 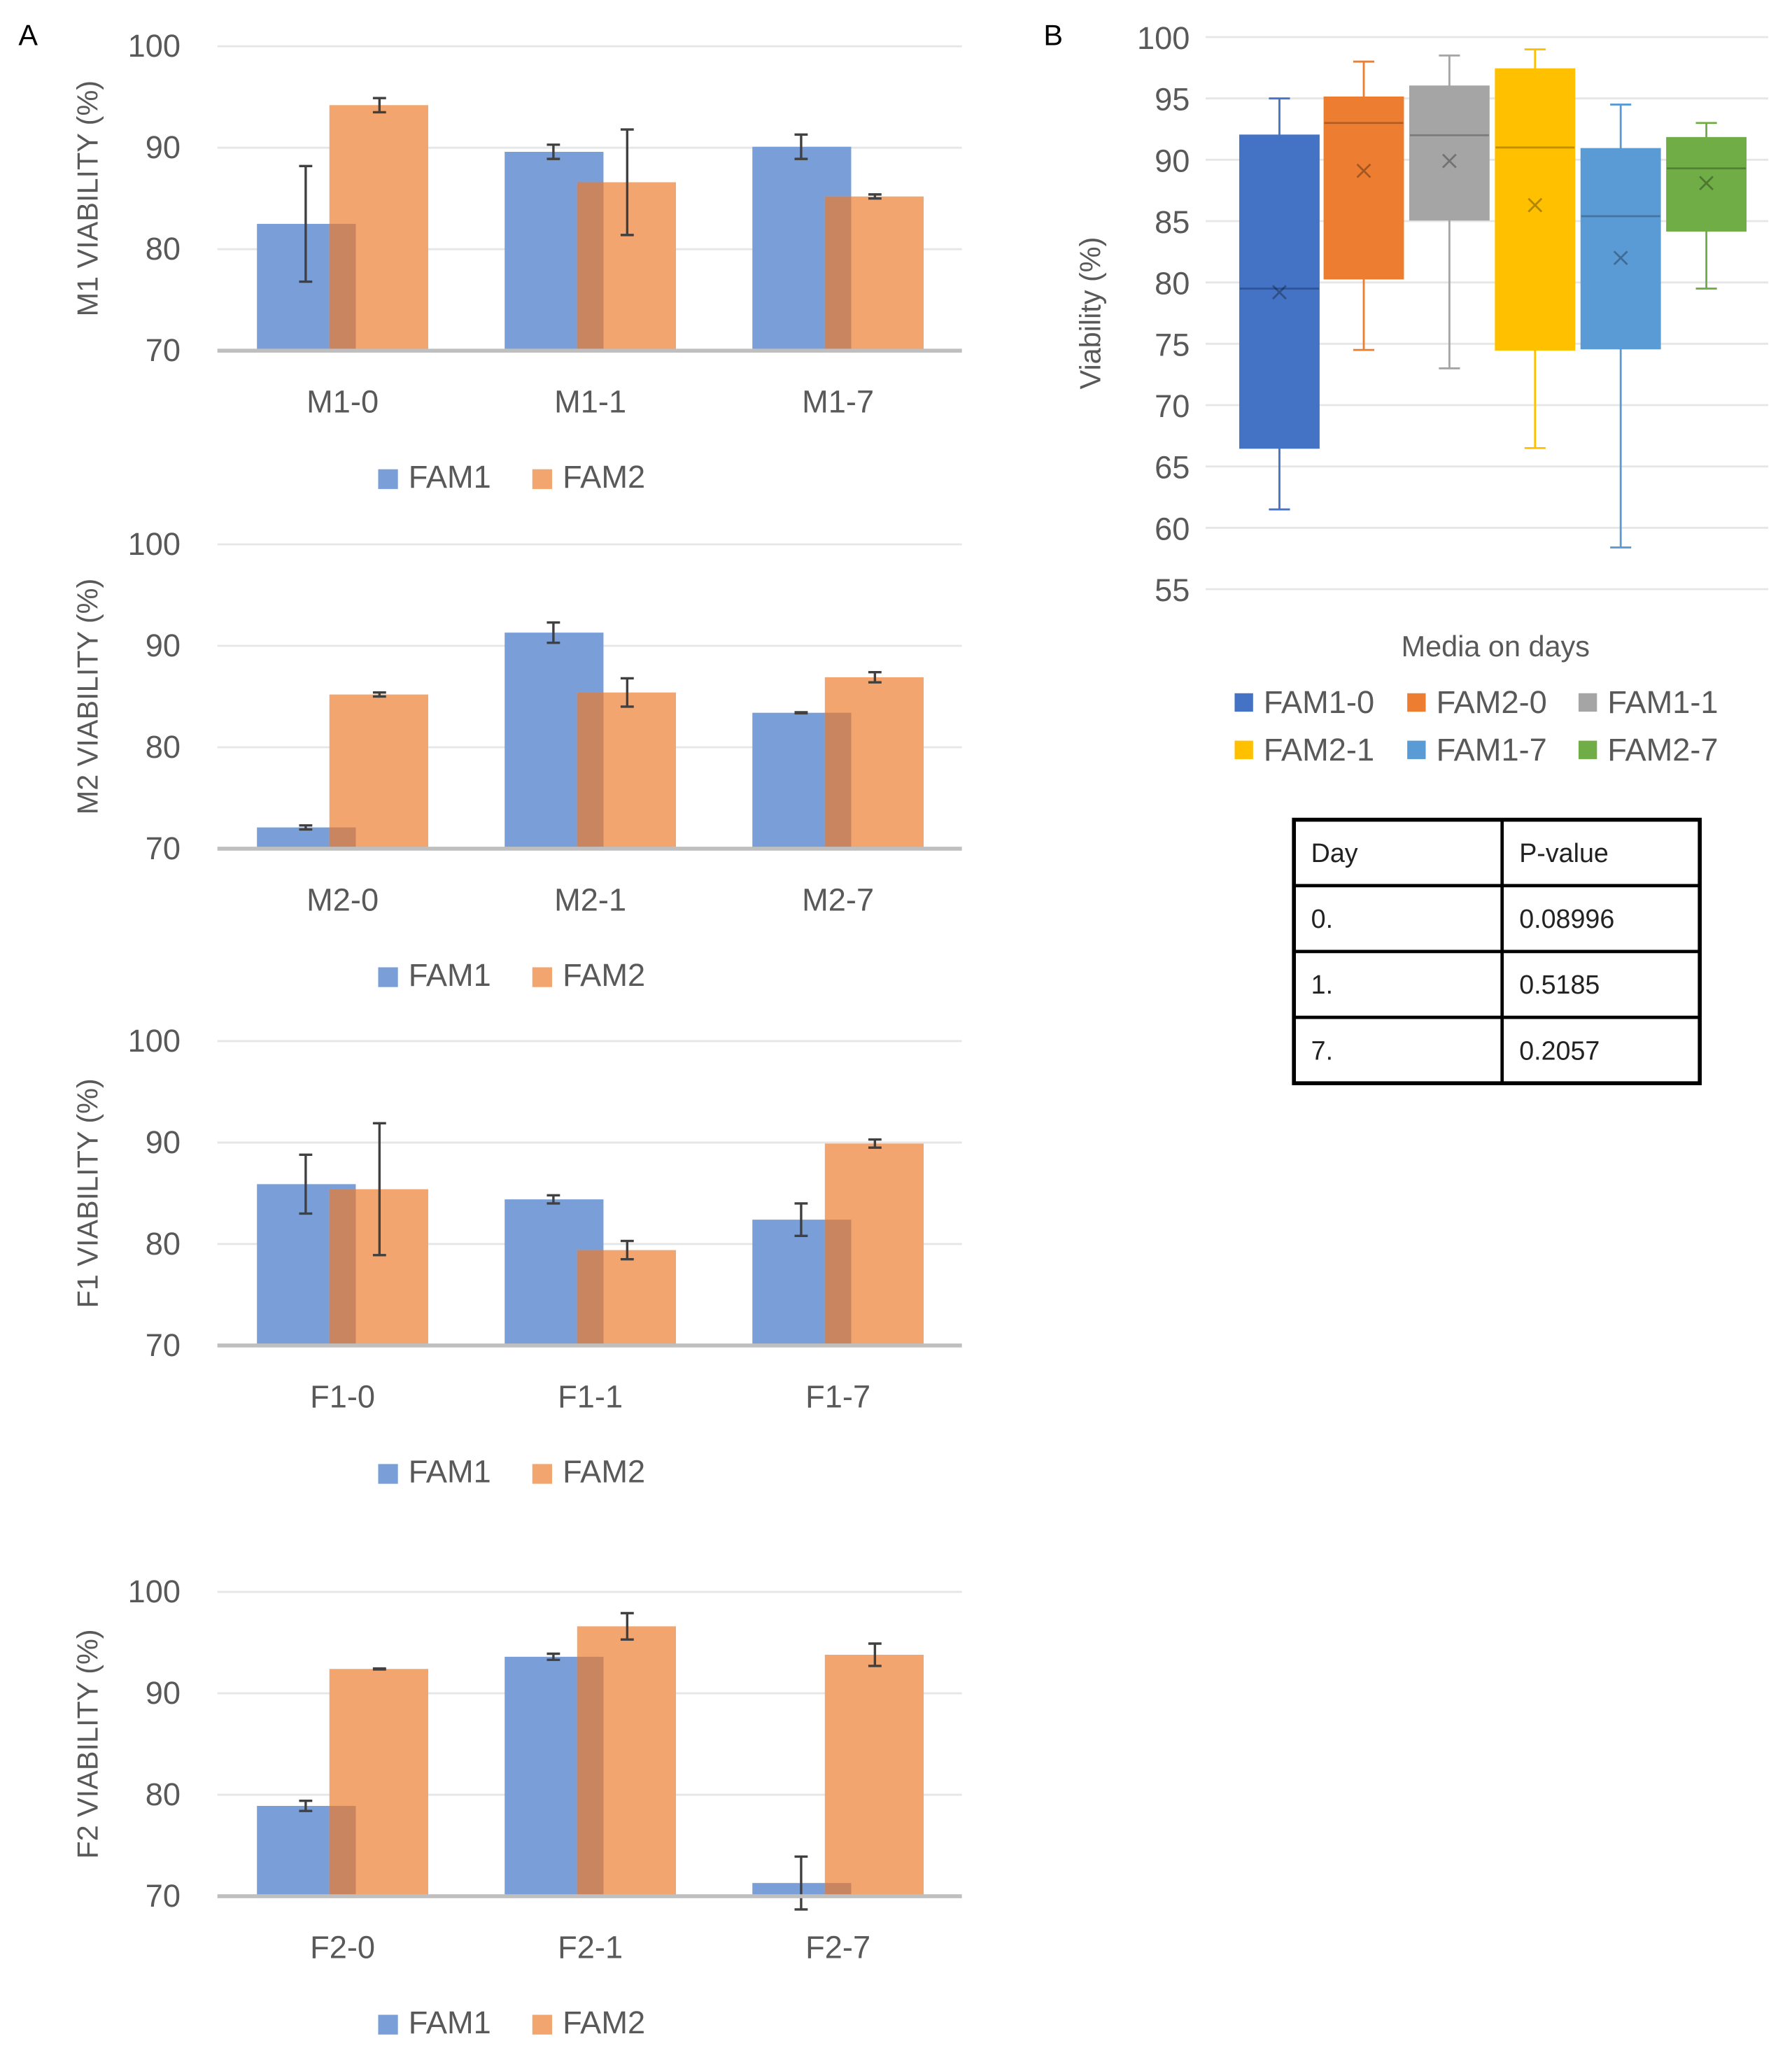 What do you see at coordinates (1090, 313) in the screenshot?
I see `y-axis-title: Viability (%)` at bounding box center [1090, 313].